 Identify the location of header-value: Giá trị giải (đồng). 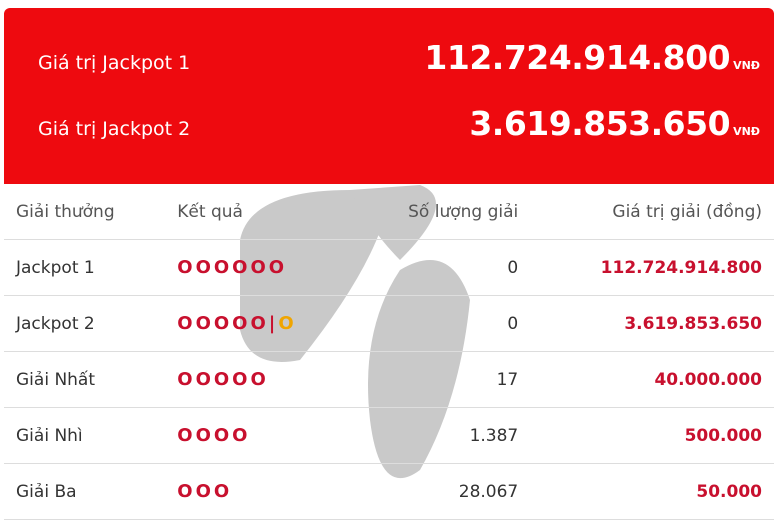
(652, 212).